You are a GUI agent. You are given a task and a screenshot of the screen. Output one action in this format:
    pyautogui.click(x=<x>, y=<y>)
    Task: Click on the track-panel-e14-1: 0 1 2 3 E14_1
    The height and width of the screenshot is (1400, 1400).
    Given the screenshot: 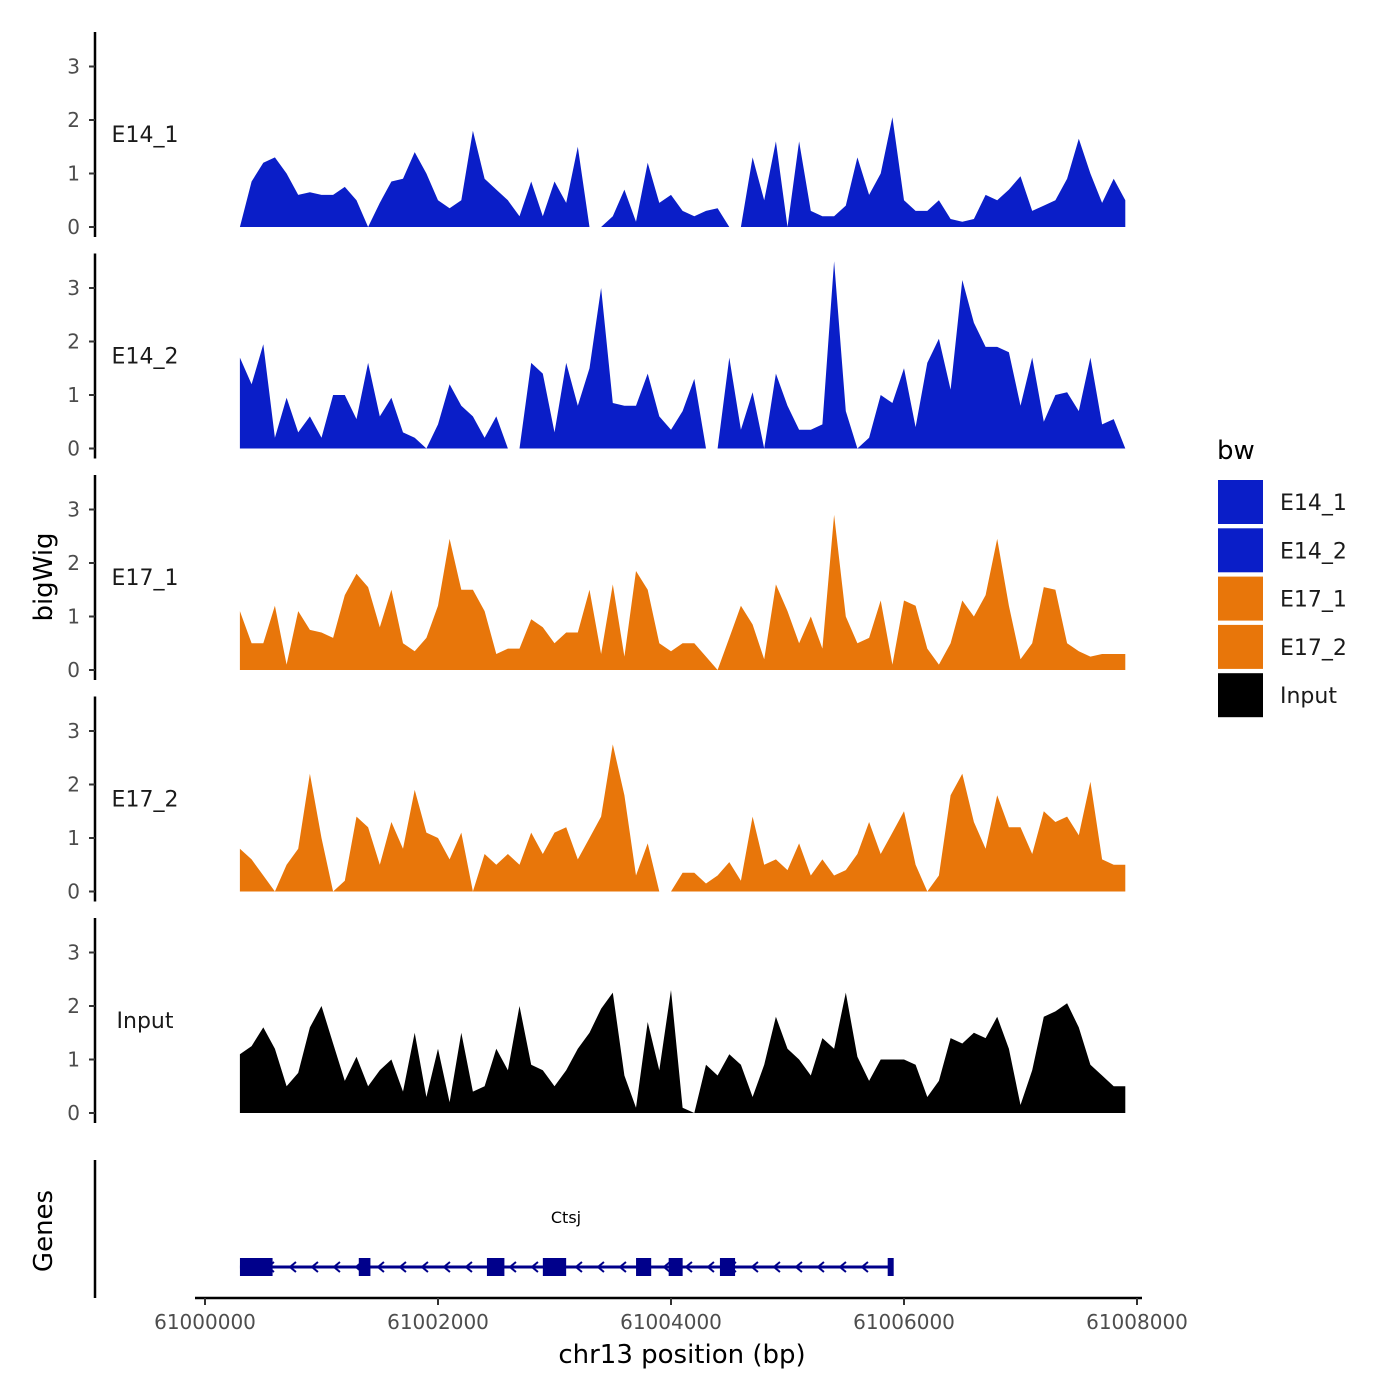 What is the action you would take?
    pyautogui.click(x=596, y=135)
    